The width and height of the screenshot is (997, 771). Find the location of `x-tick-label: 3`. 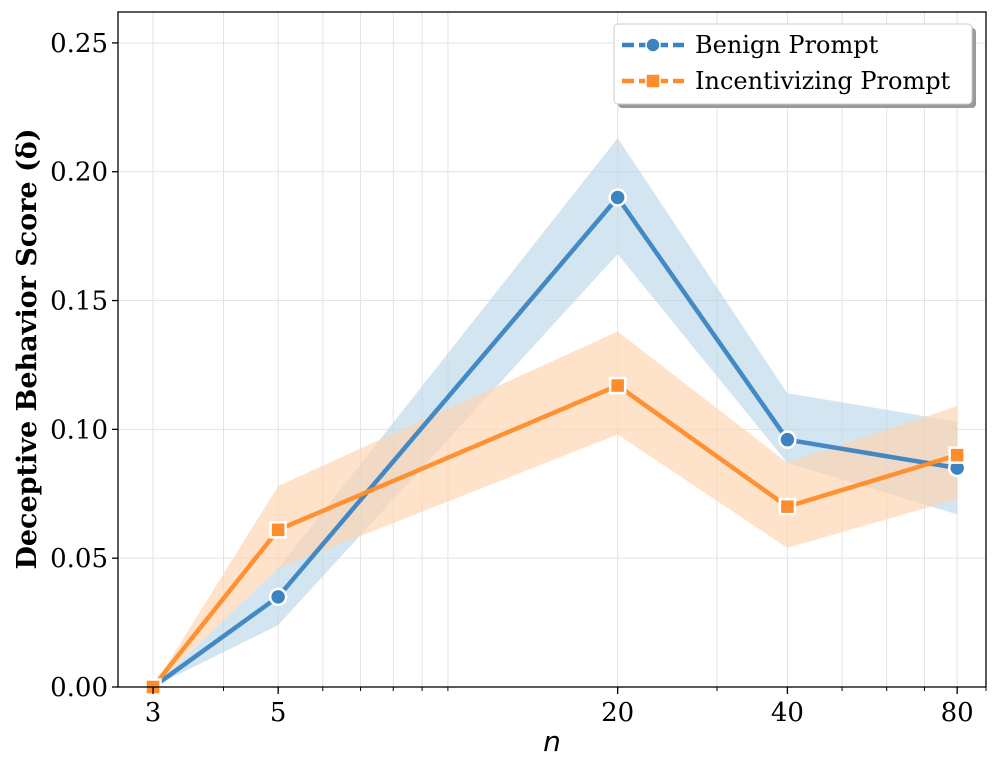

x-tick-label: 3 is located at coordinates (153, 713).